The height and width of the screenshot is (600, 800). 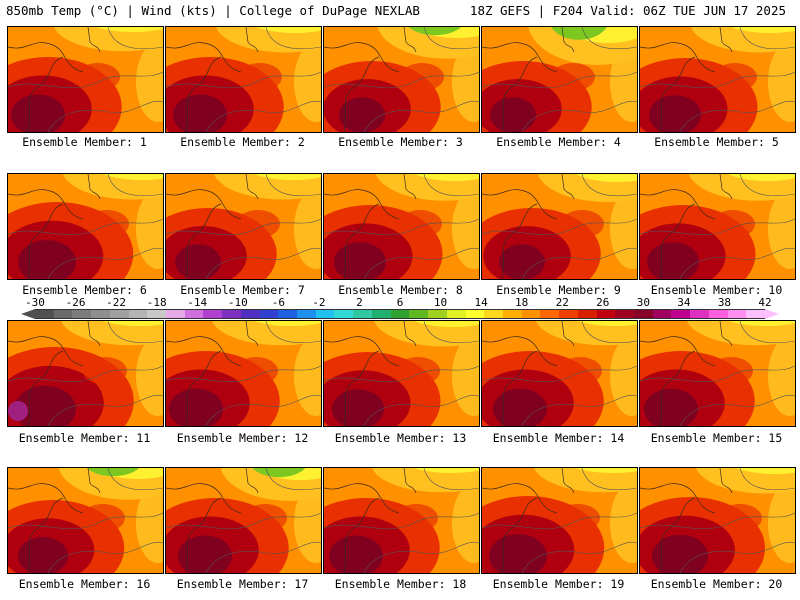 What do you see at coordinates (84, 290) in the screenshot?
I see `ensemble-member-label: Ensemble Member: 6` at bounding box center [84, 290].